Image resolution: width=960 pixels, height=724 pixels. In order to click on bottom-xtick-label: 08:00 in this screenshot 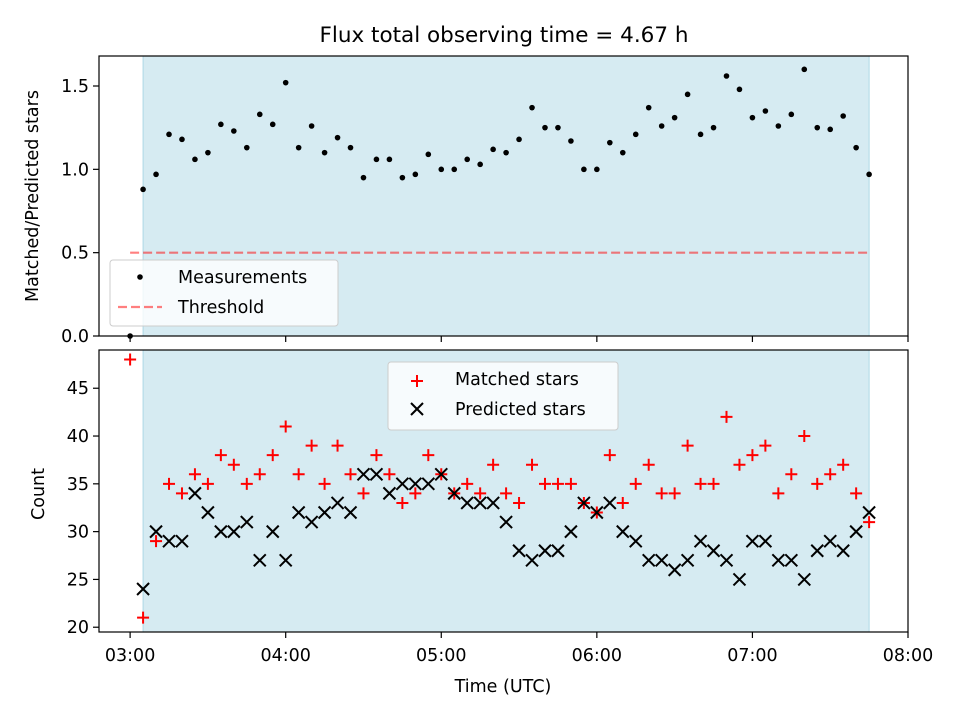, I will do `click(908, 656)`.